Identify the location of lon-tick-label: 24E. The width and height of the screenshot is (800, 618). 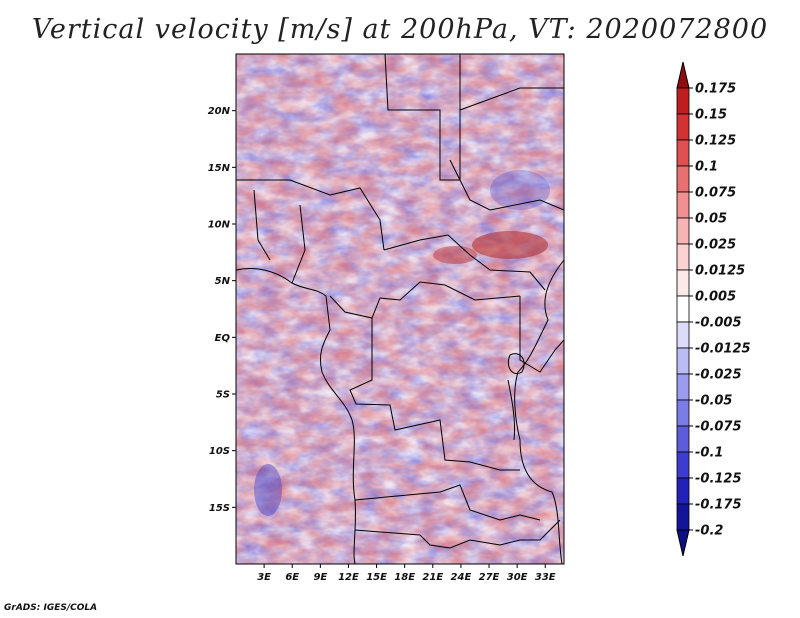
(461, 577).